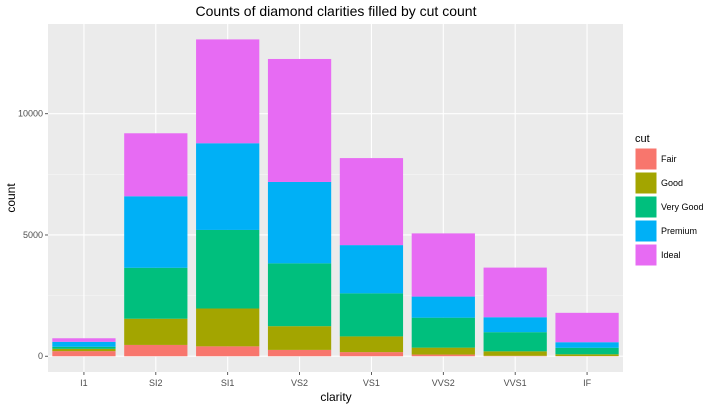 This screenshot has height=407, width=721. What do you see at coordinates (682, 207) in the screenshot?
I see `legend-label: Very Good` at bounding box center [682, 207].